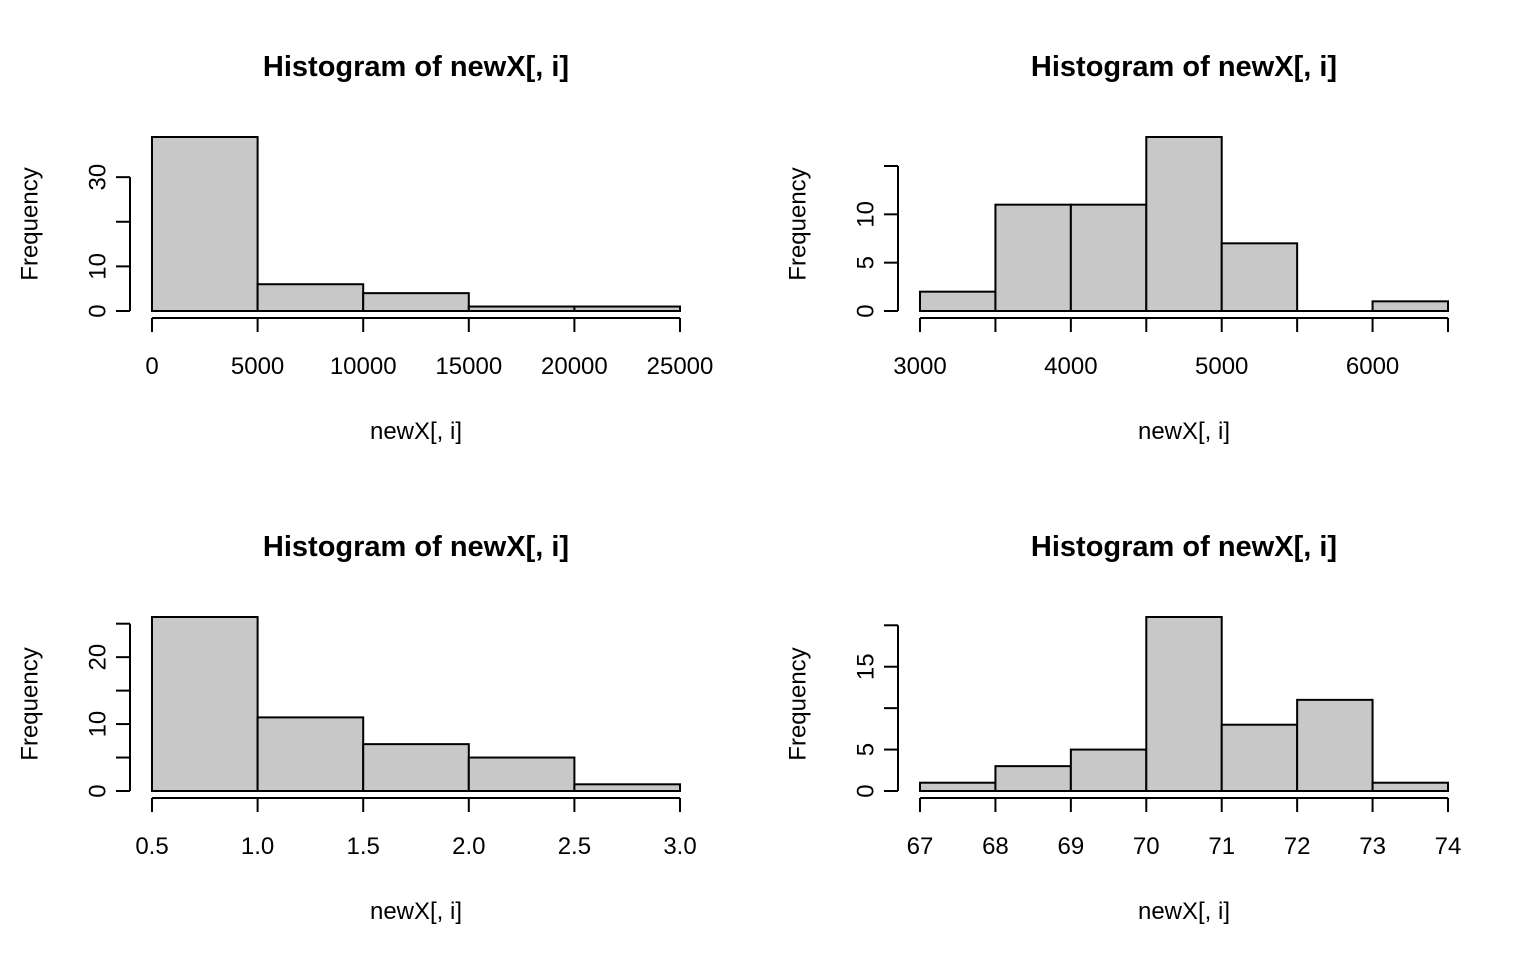  I want to click on y-tick-label: 30, so click(98, 177).